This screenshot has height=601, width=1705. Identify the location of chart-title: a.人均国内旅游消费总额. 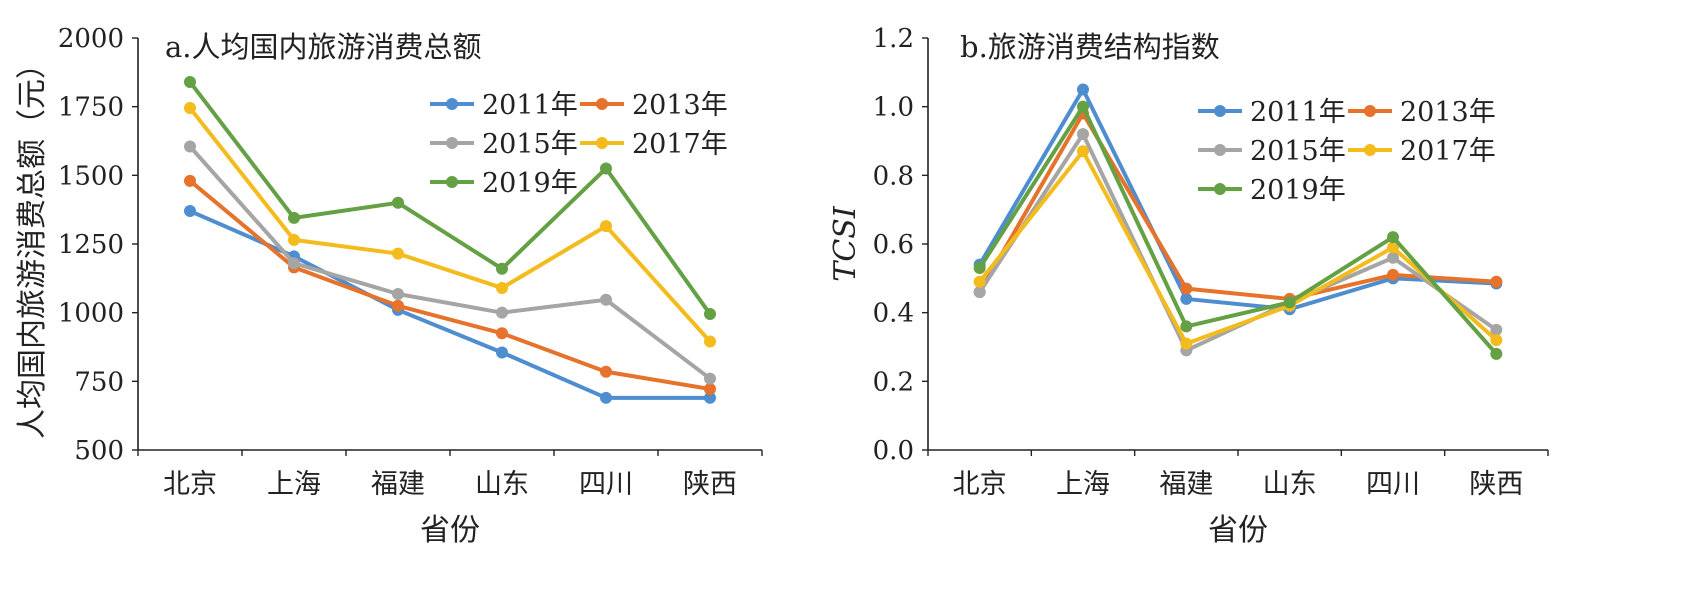
(323, 47).